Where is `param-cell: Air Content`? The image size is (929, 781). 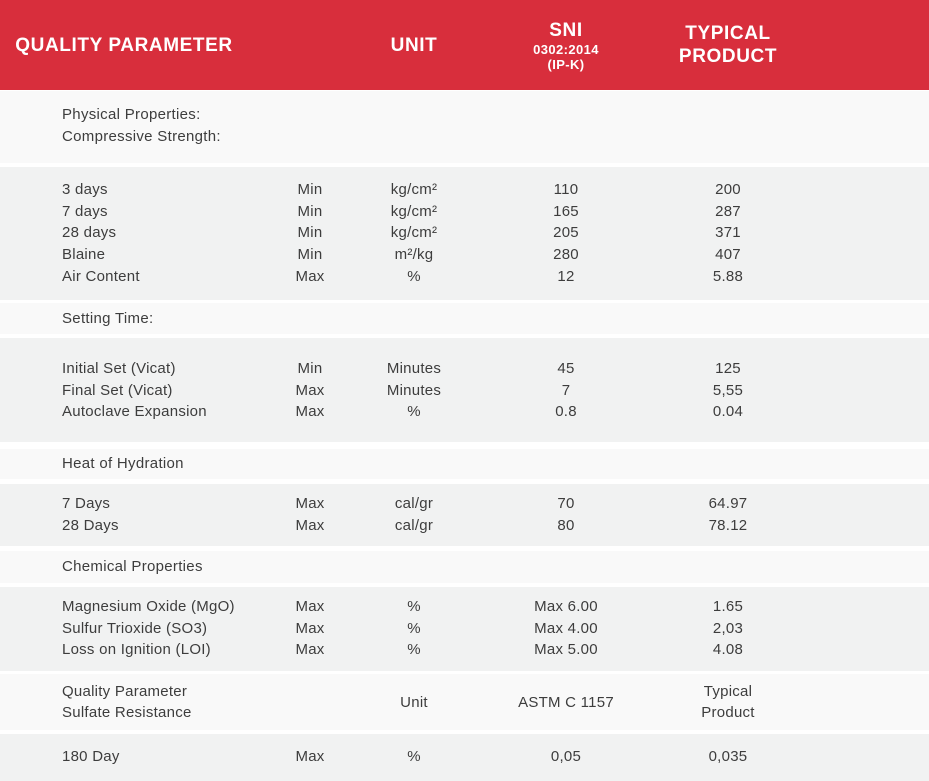
param-cell: Air Content is located at coordinates (101, 276).